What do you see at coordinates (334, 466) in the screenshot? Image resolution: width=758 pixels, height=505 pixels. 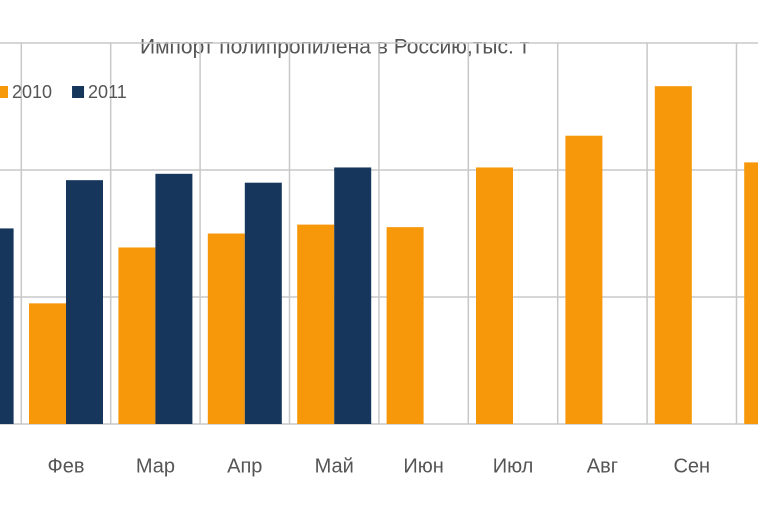 I see `x-tick-label: Май` at bounding box center [334, 466].